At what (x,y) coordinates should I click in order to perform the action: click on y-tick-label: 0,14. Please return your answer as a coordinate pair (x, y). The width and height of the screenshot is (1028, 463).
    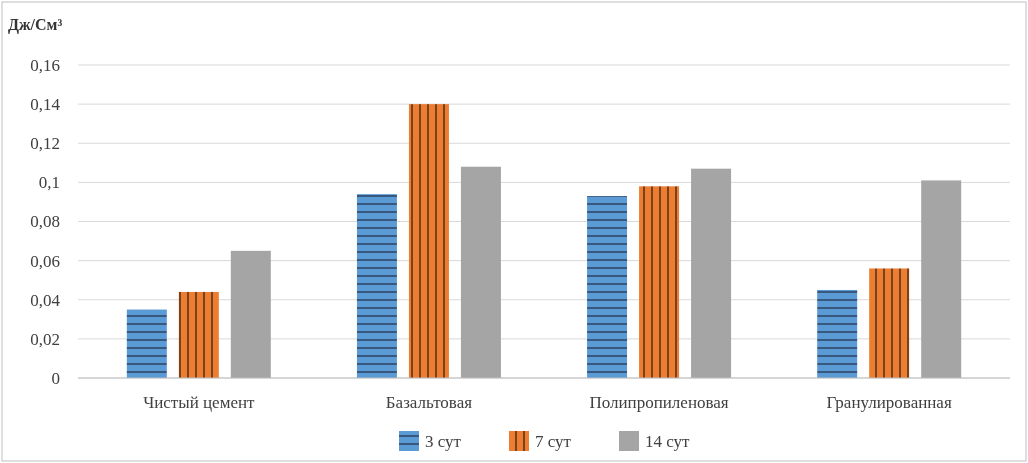
    Looking at the image, I should click on (45, 105).